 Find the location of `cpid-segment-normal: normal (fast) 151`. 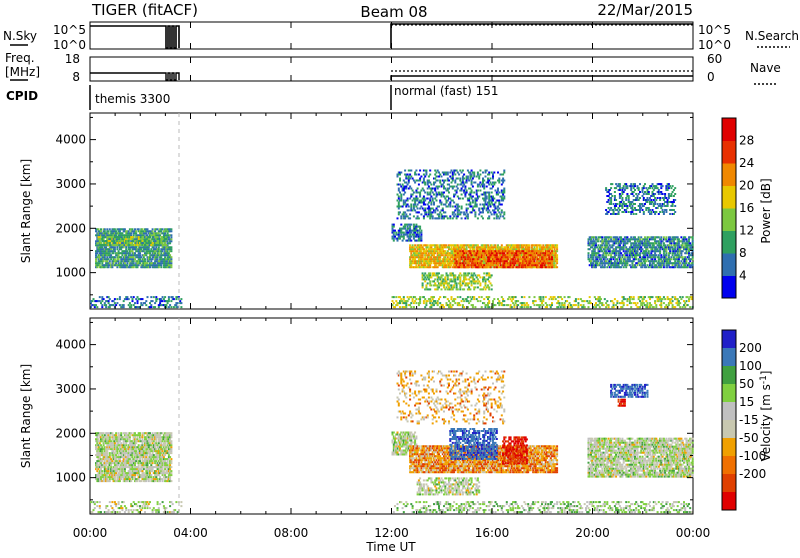

cpid-segment-normal: normal (fast) 151 is located at coordinates (446, 91).